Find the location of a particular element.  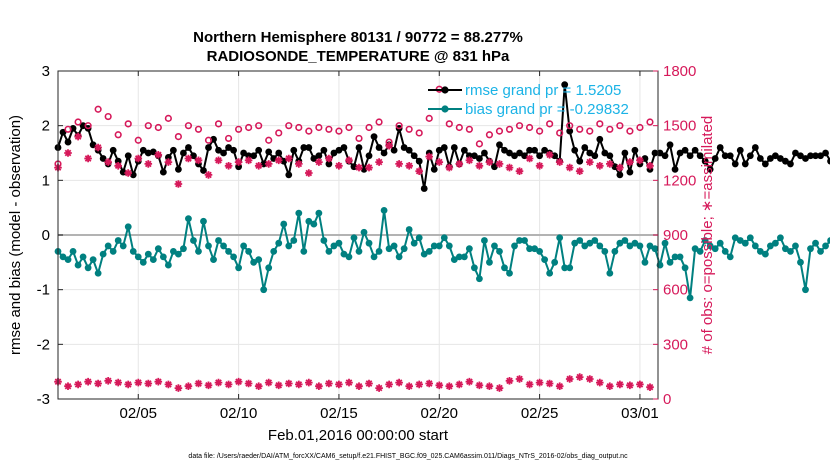

y-left-tick-label: 3 is located at coordinates (46, 71).